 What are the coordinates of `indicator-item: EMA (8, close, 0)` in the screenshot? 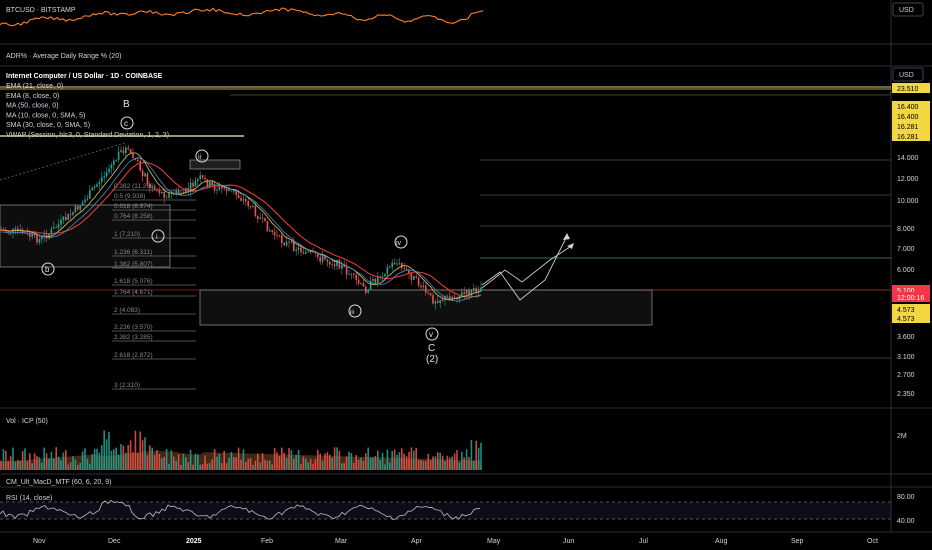 It's located at (32, 96).